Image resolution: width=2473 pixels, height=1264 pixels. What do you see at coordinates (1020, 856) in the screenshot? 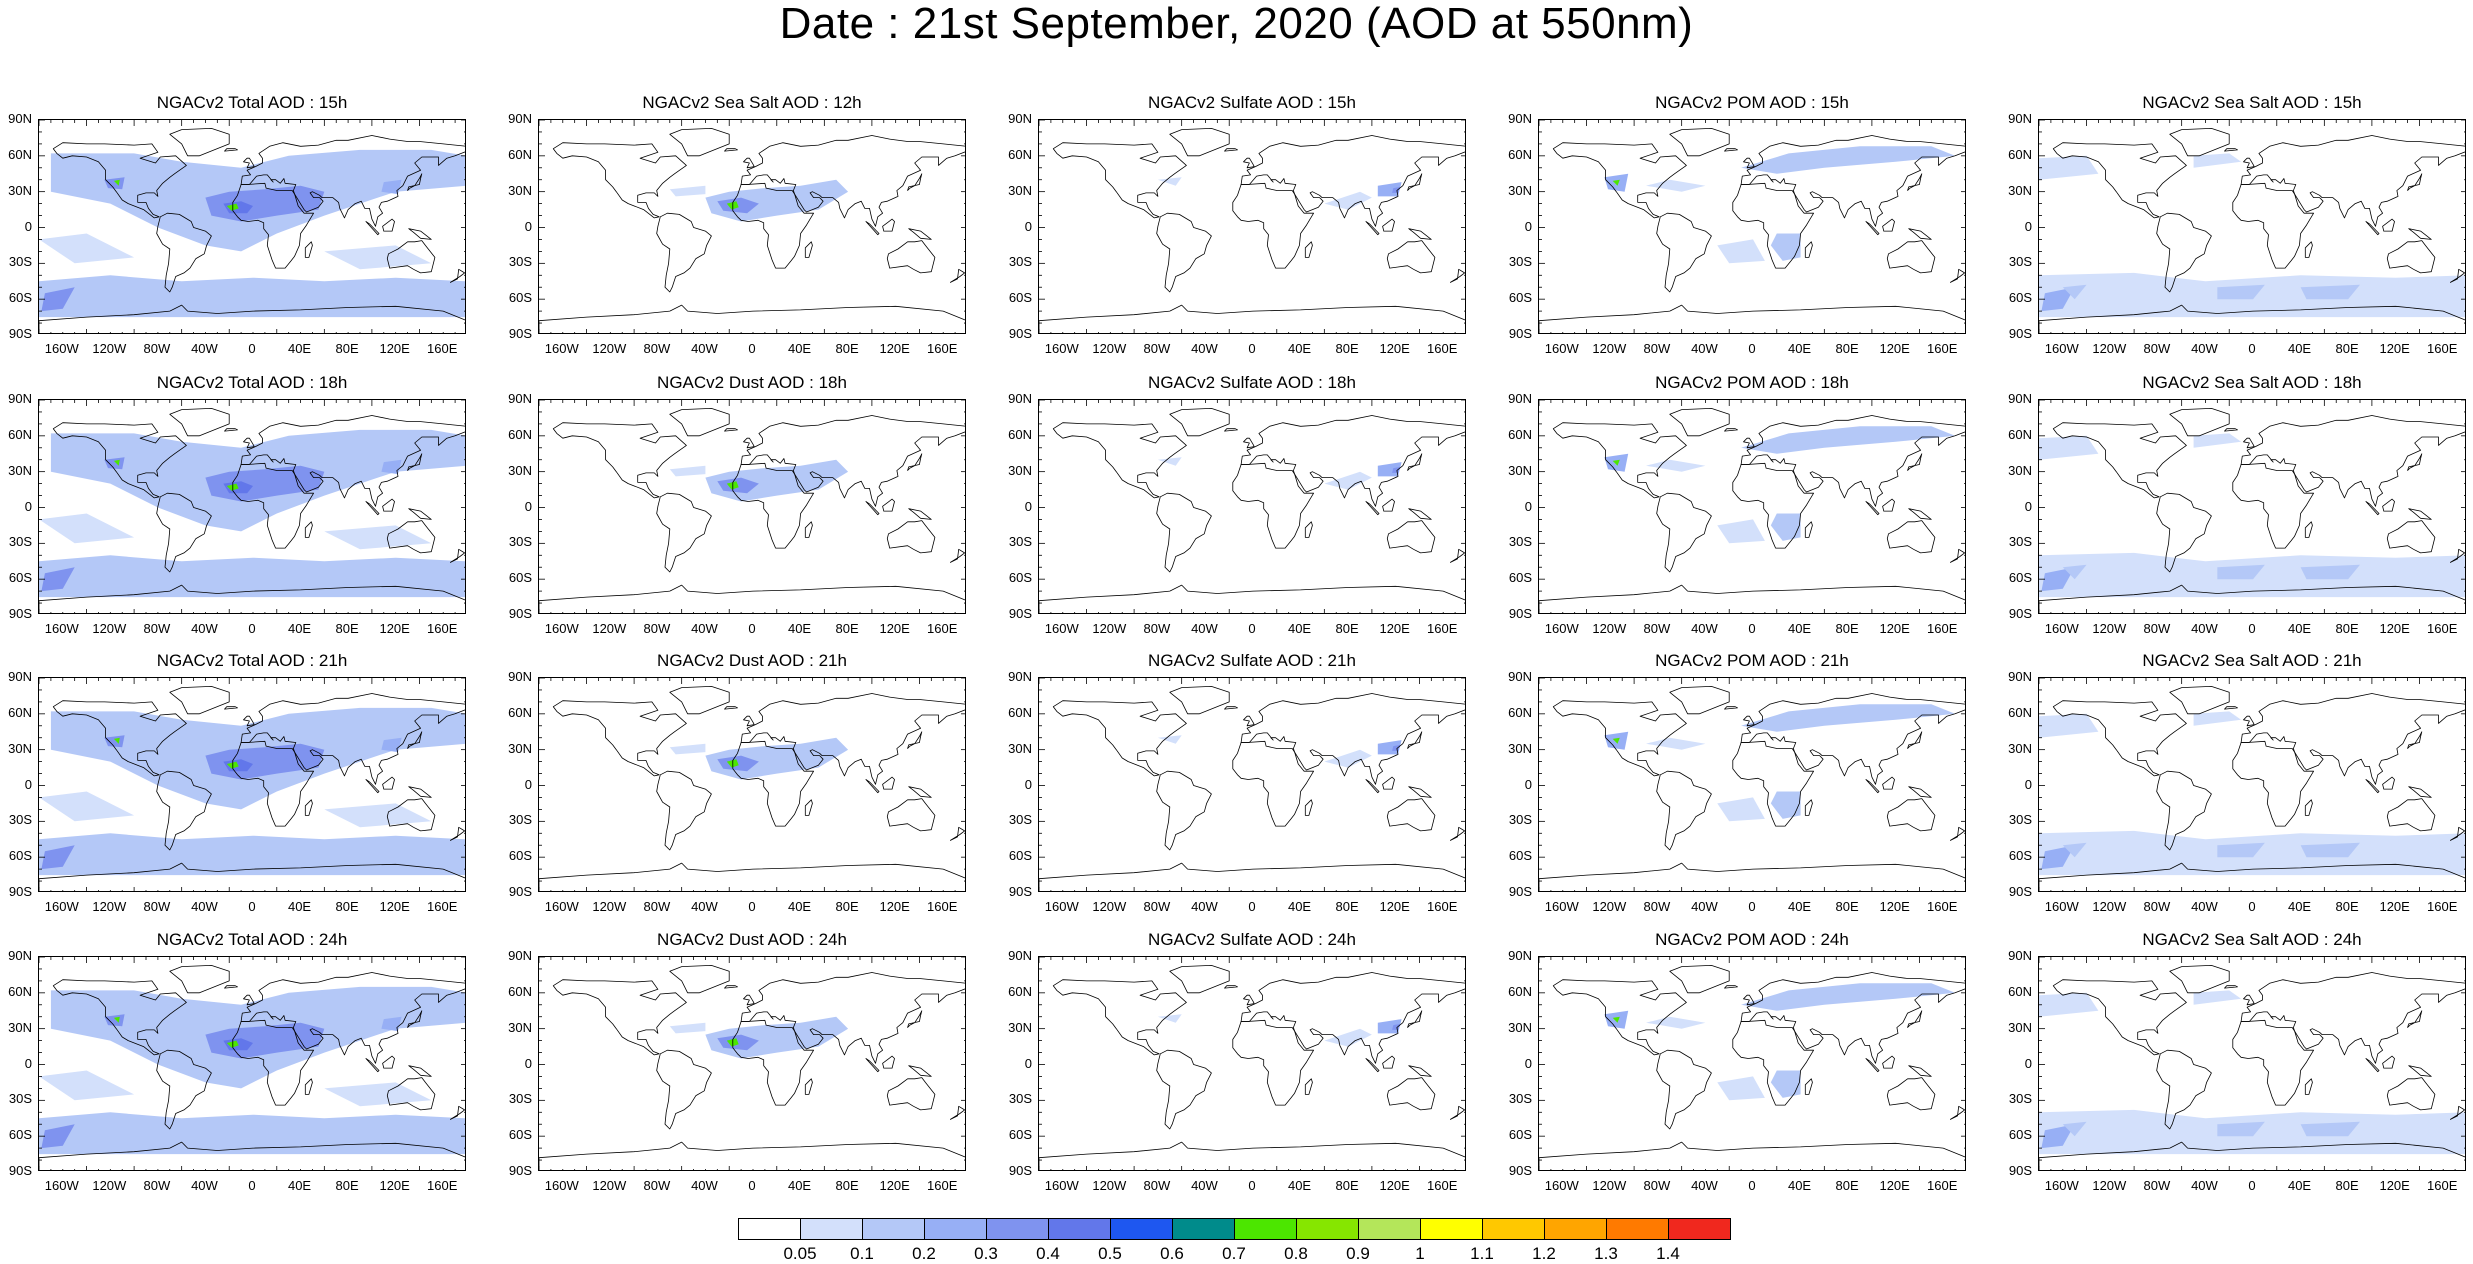
I see `lat-tick-label: 60S` at bounding box center [1020, 856].